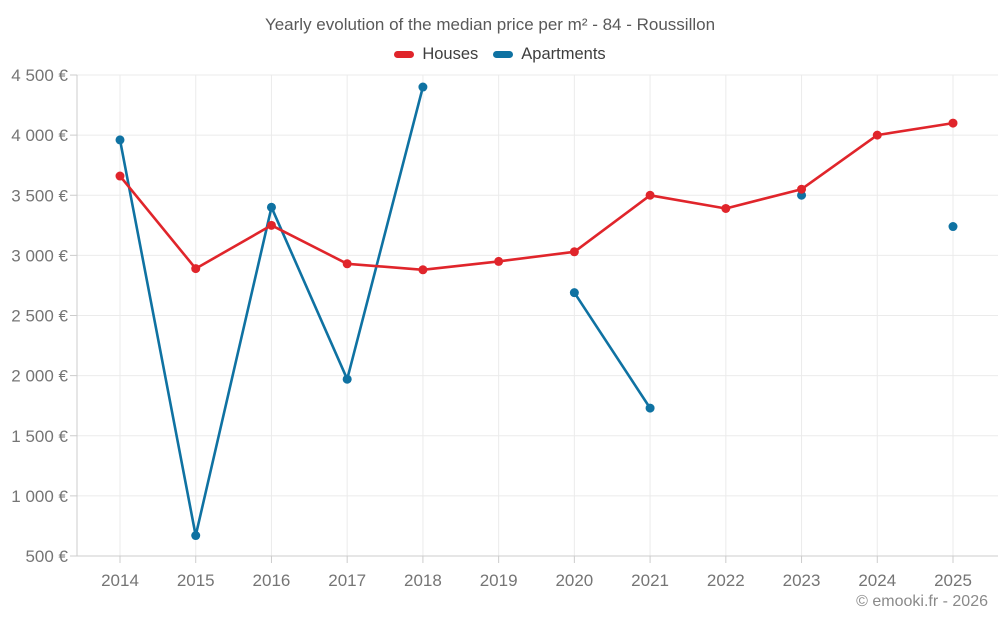 The width and height of the screenshot is (1000, 625). What do you see at coordinates (726, 580) in the screenshot?
I see `x-axis-tick-label: 2022` at bounding box center [726, 580].